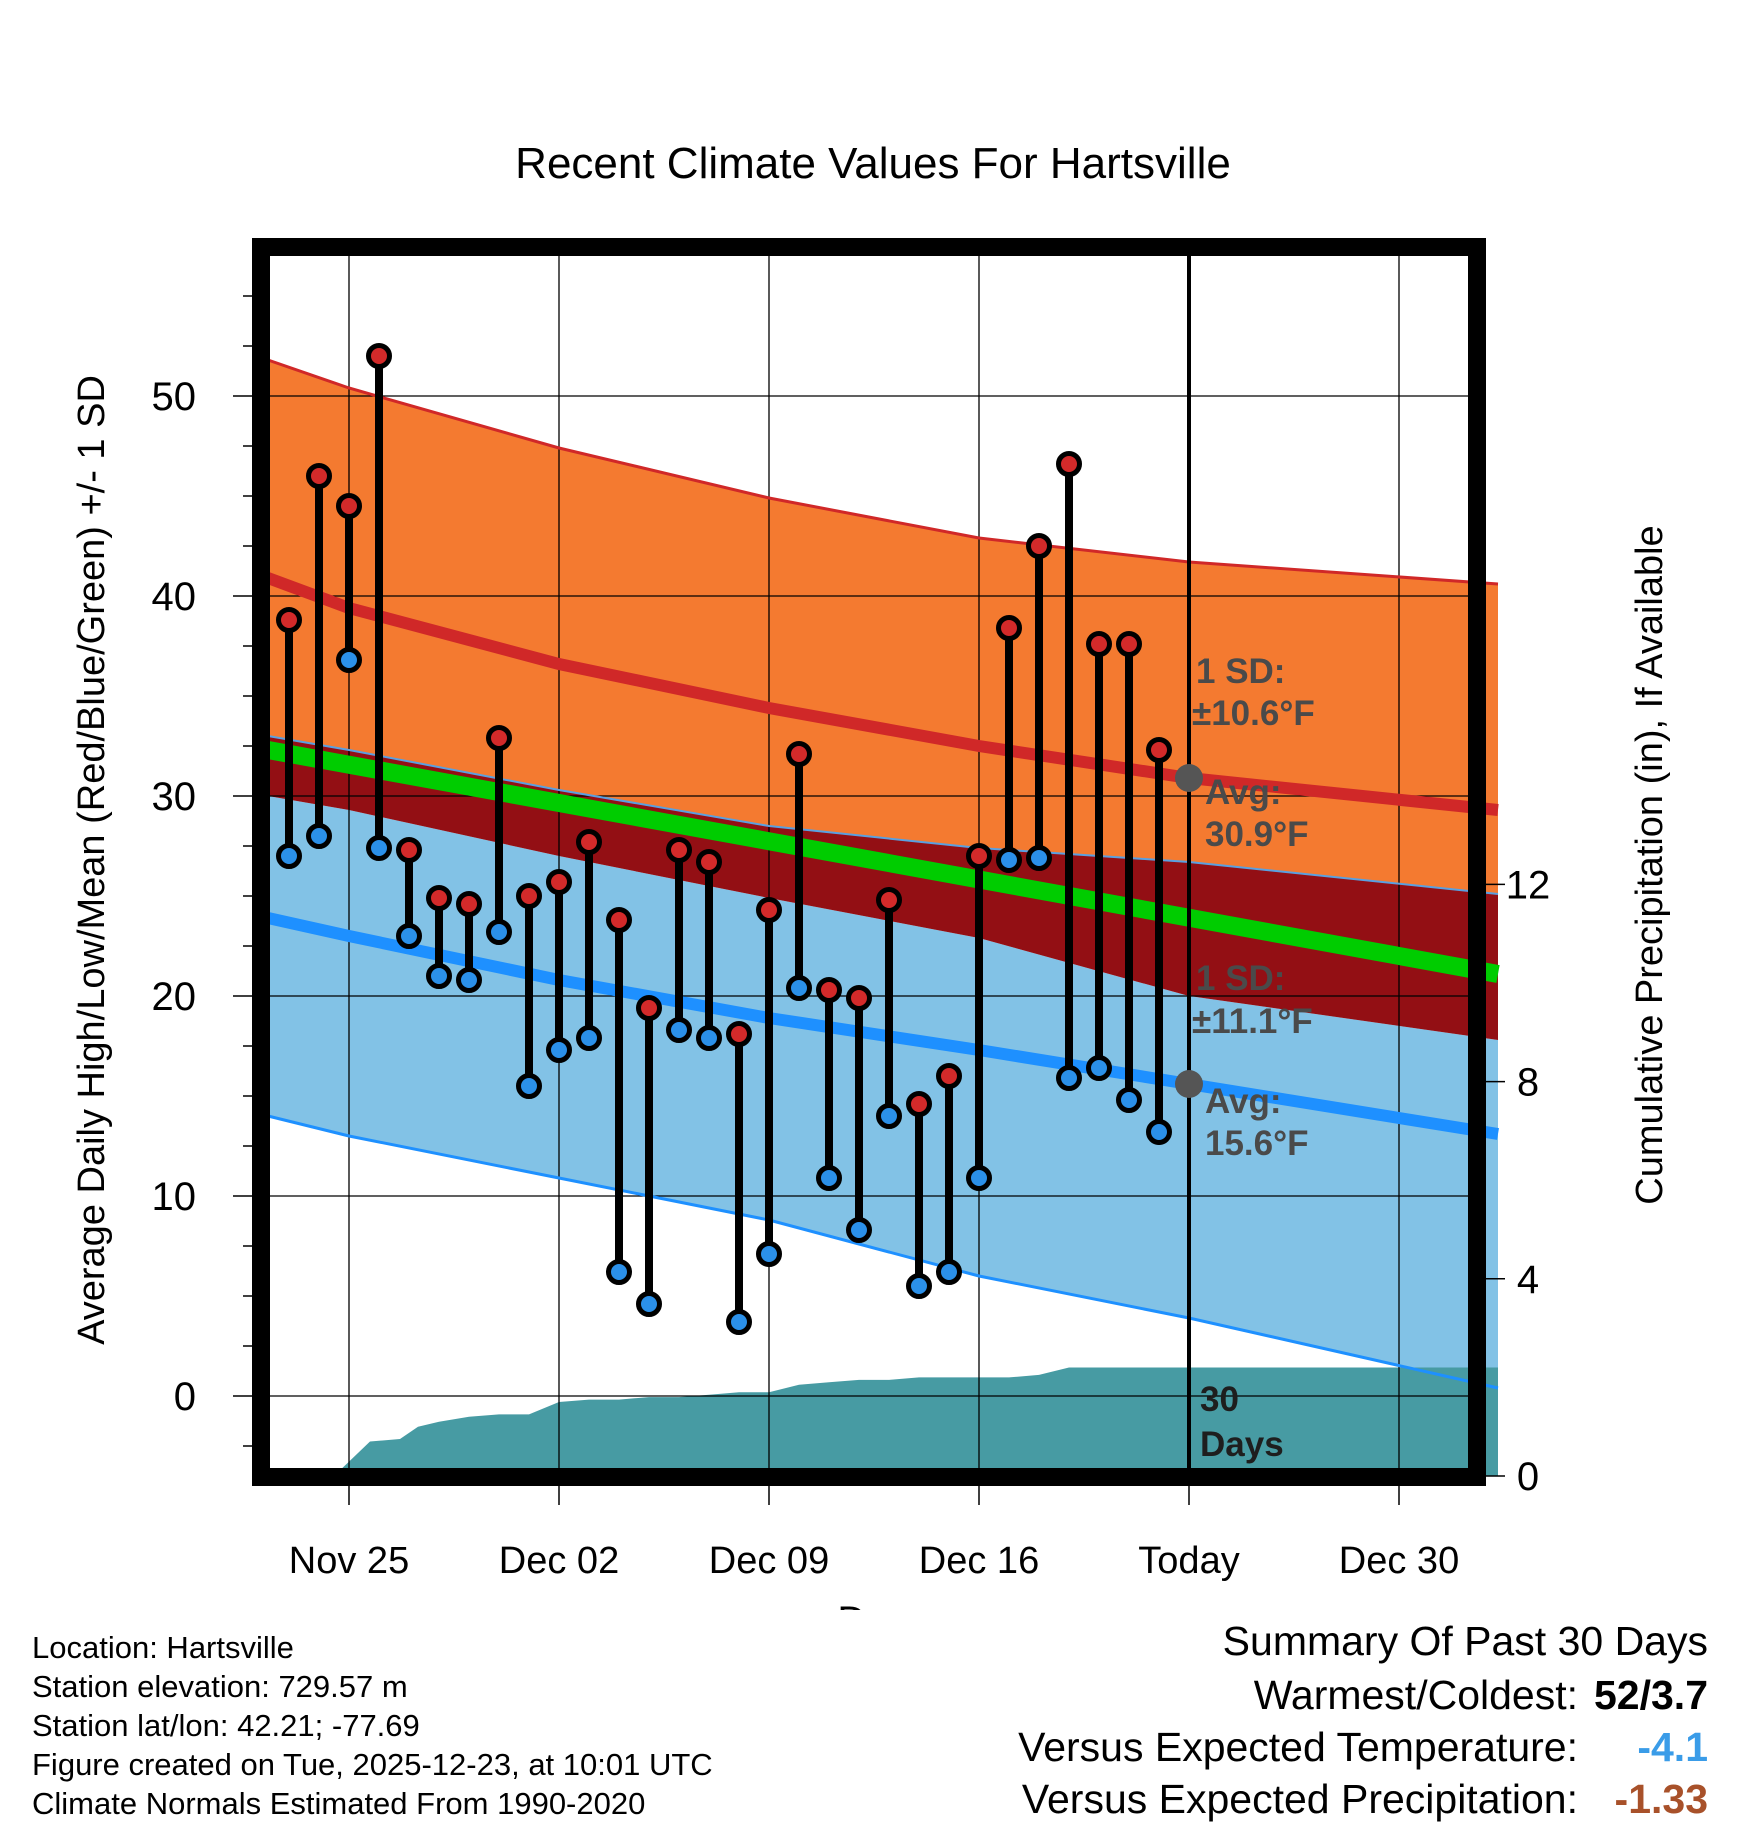 This screenshot has height=1828, width=1748. I want to click on summary-warm-cold: Warmest/Coldest: 52/3.7, so click(1258, 1698).